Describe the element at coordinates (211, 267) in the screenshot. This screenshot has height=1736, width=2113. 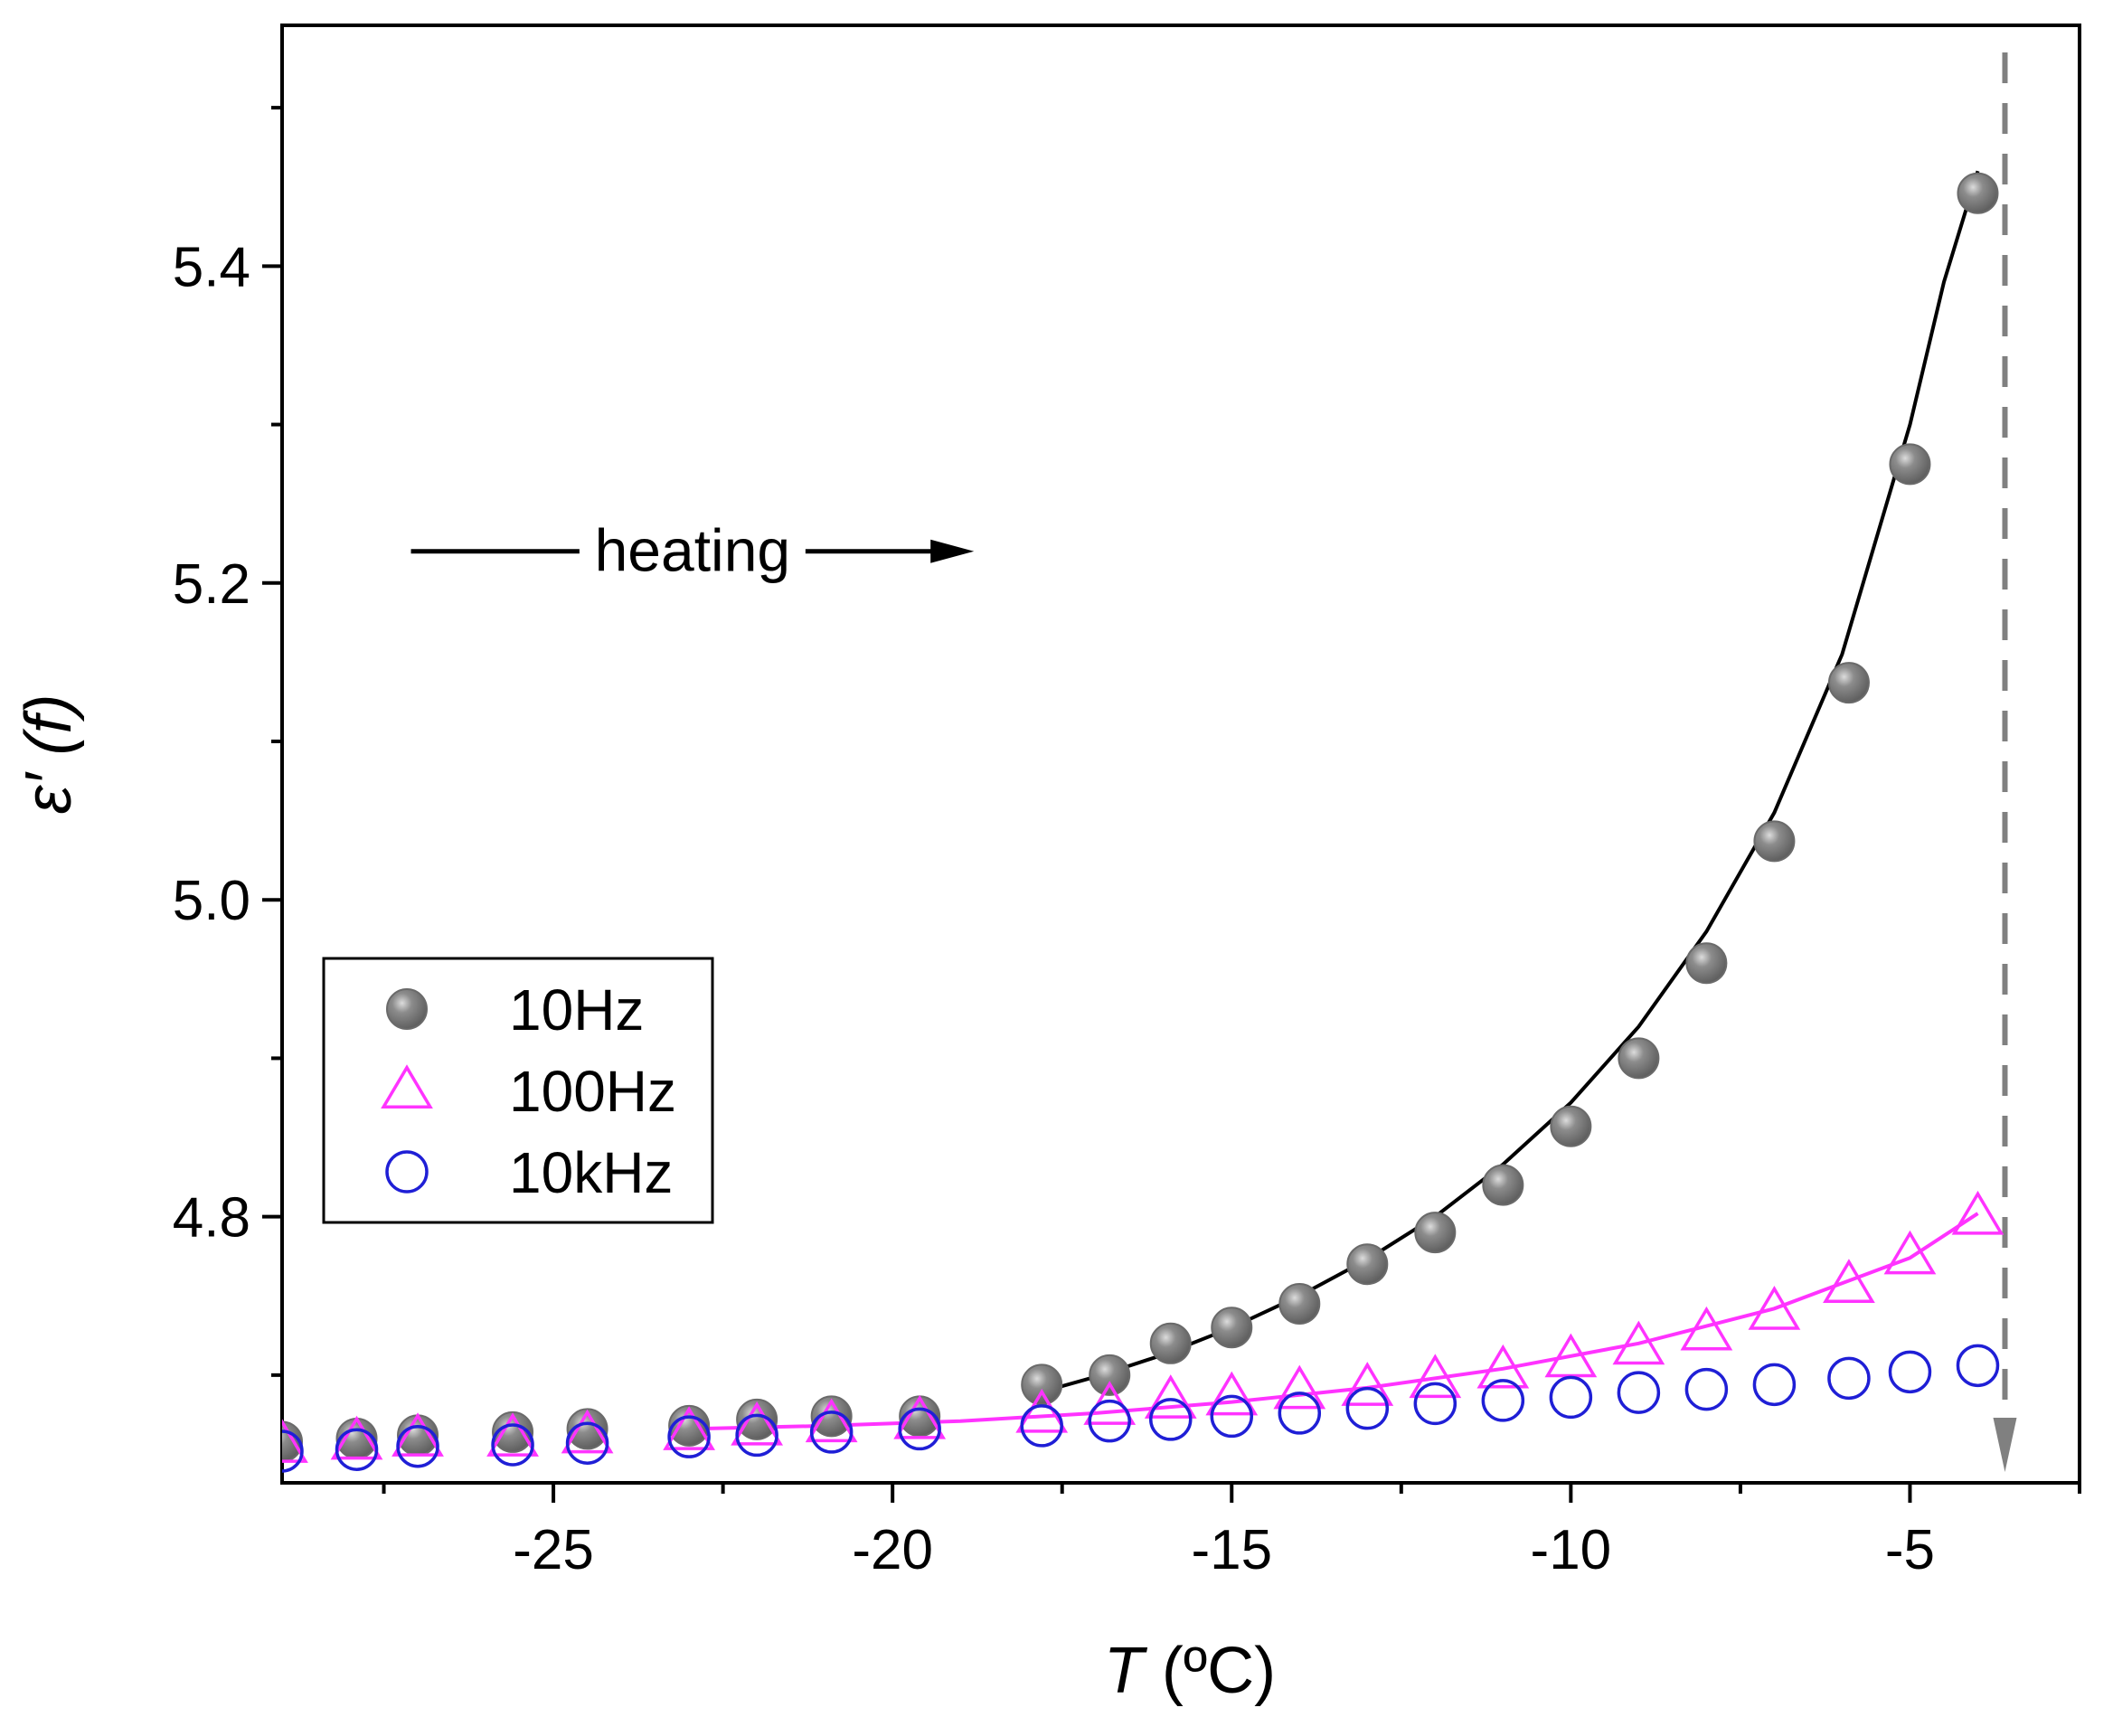
I see `y-tick-label: 5.4` at that location.